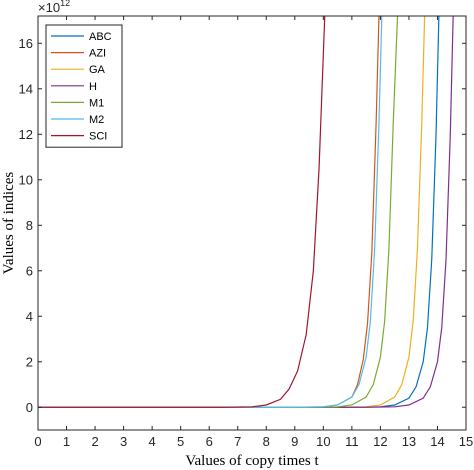  Describe the element at coordinates (252, 461) in the screenshot. I see `x-axis-title: Values of copy times t` at that location.